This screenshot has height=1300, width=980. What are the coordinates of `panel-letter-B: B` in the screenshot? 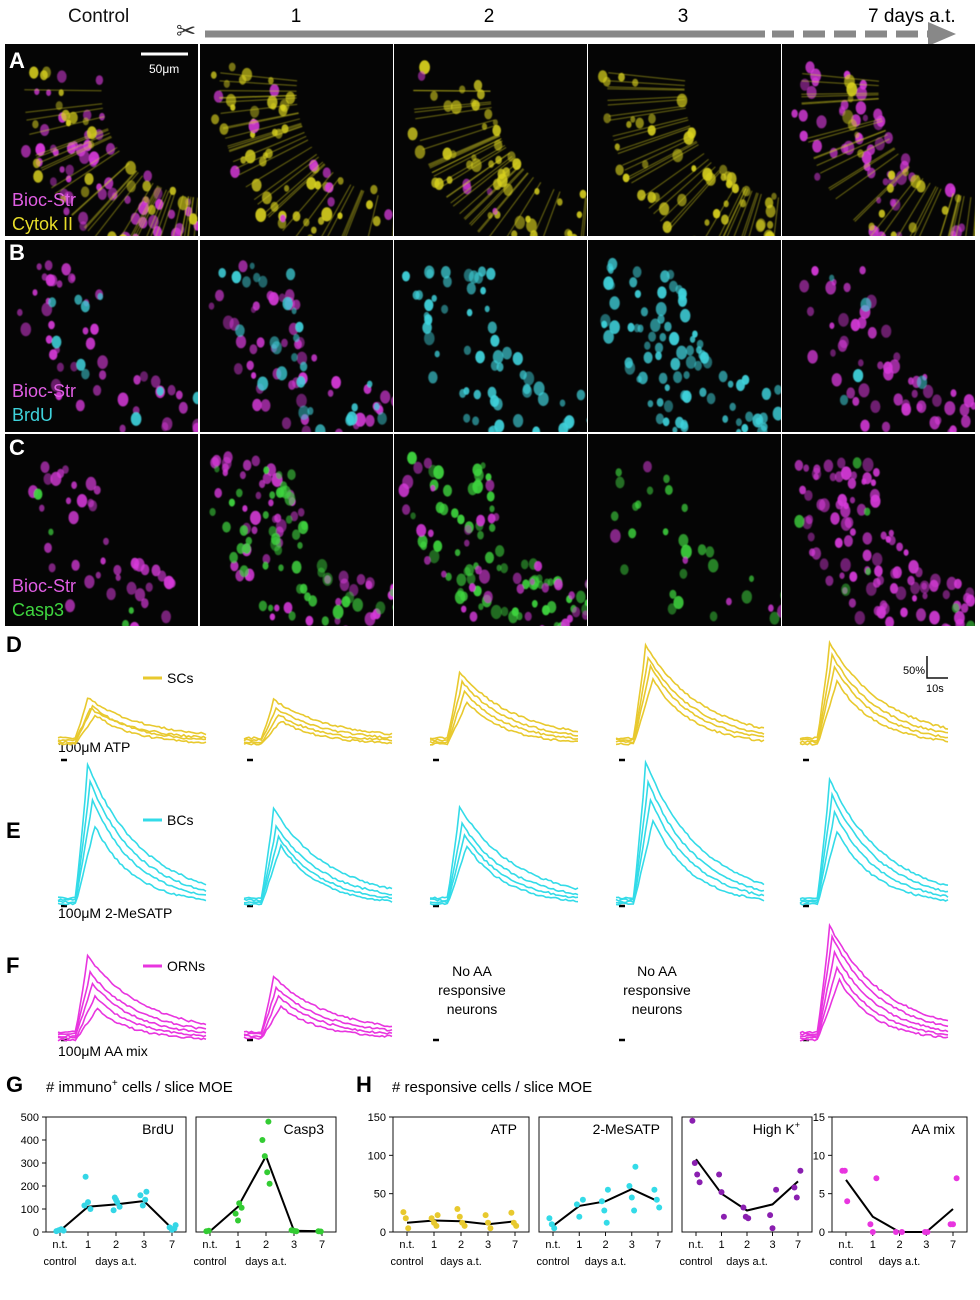 It's located at (17, 252).